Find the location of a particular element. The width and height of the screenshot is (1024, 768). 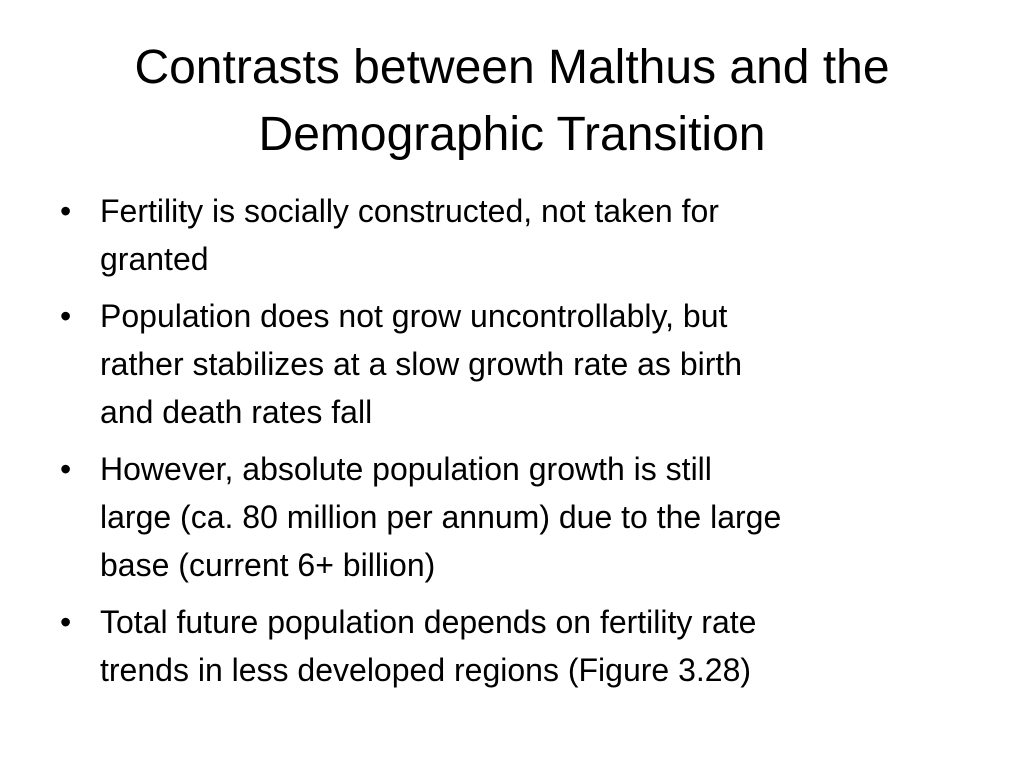

bullet-text: and death rates fall is located at coordinates (236, 412).